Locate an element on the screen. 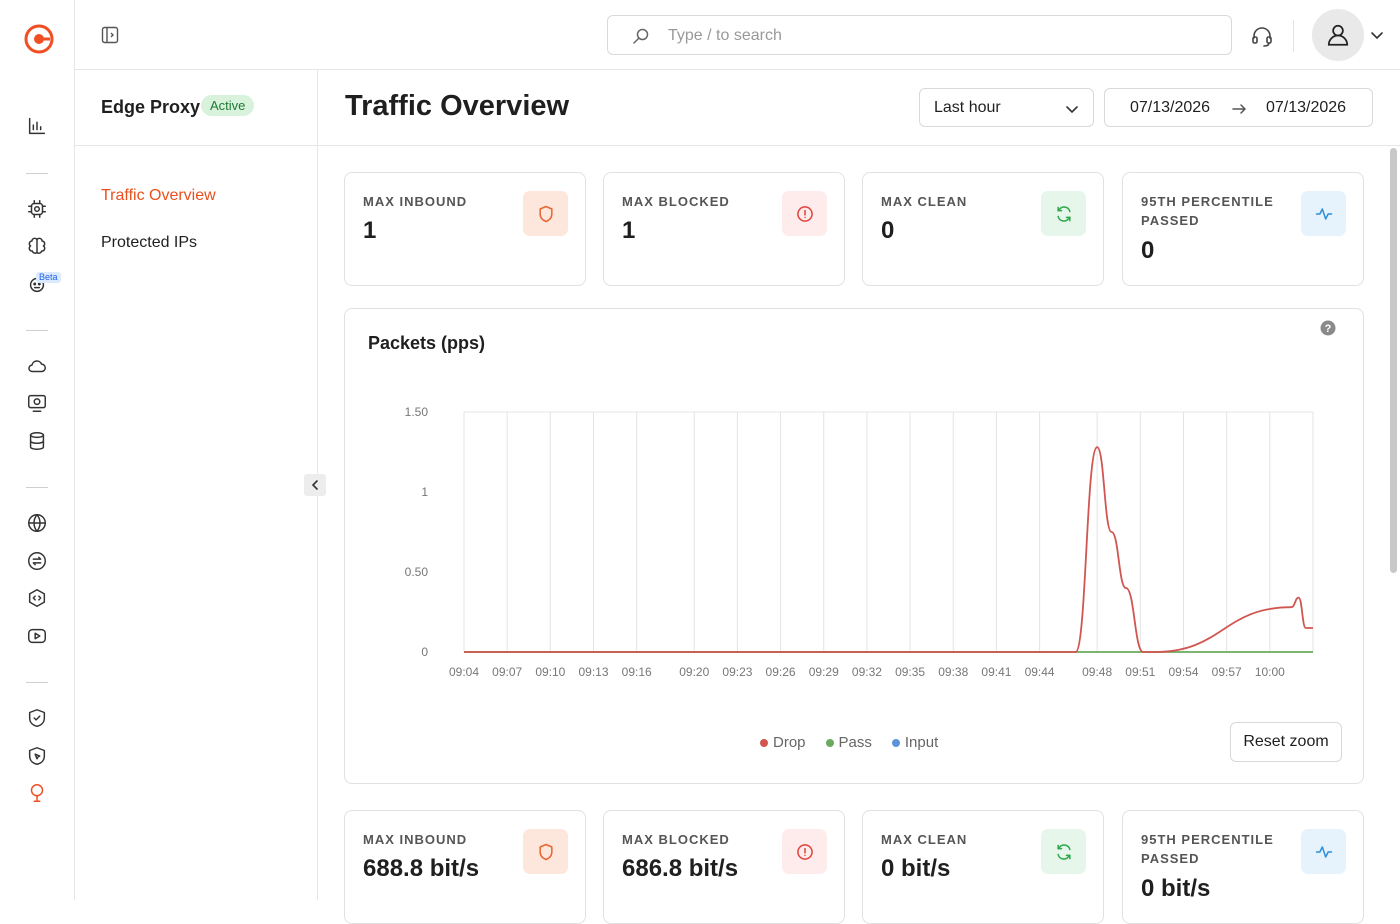  search-input is located at coordinates (938, 36).